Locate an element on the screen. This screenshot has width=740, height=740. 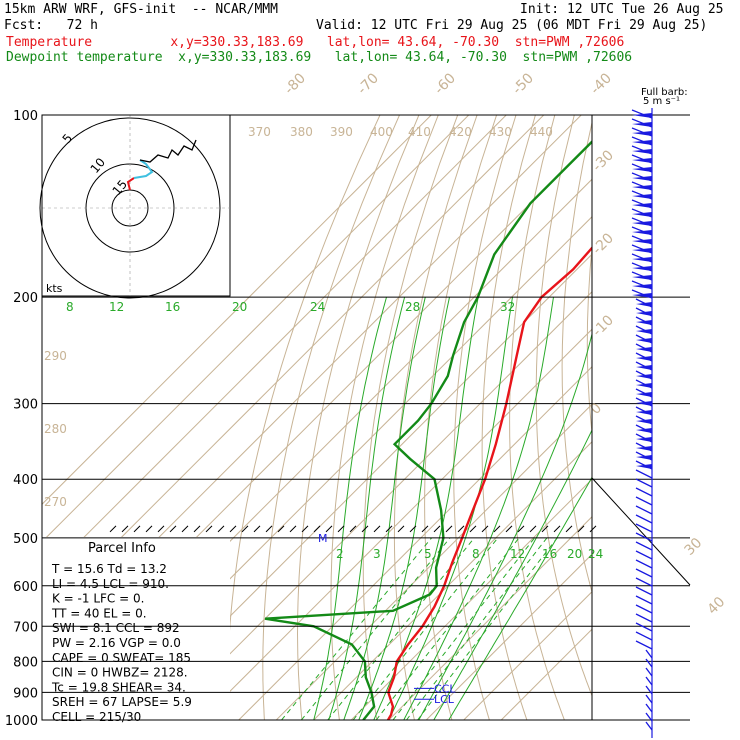
isotherm-label: -60 is located at coordinates (445, 83).